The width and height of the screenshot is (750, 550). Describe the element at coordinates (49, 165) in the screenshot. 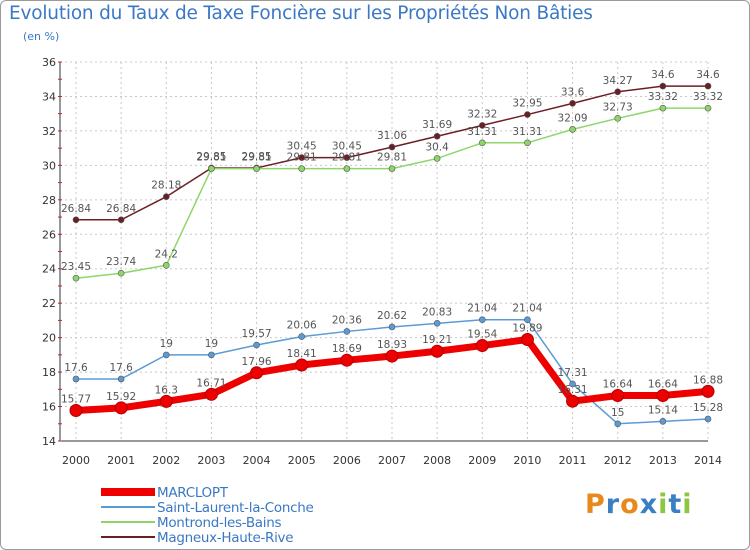

I see `y-tick-label: 30` at that location.